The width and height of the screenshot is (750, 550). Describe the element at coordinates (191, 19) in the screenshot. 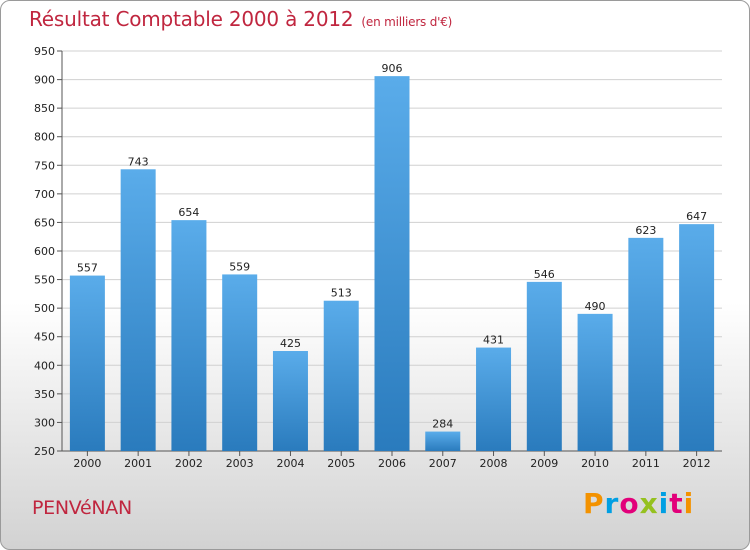

I see `chart-title-text: Résultat Comptable 2000 à 2012` at that location.